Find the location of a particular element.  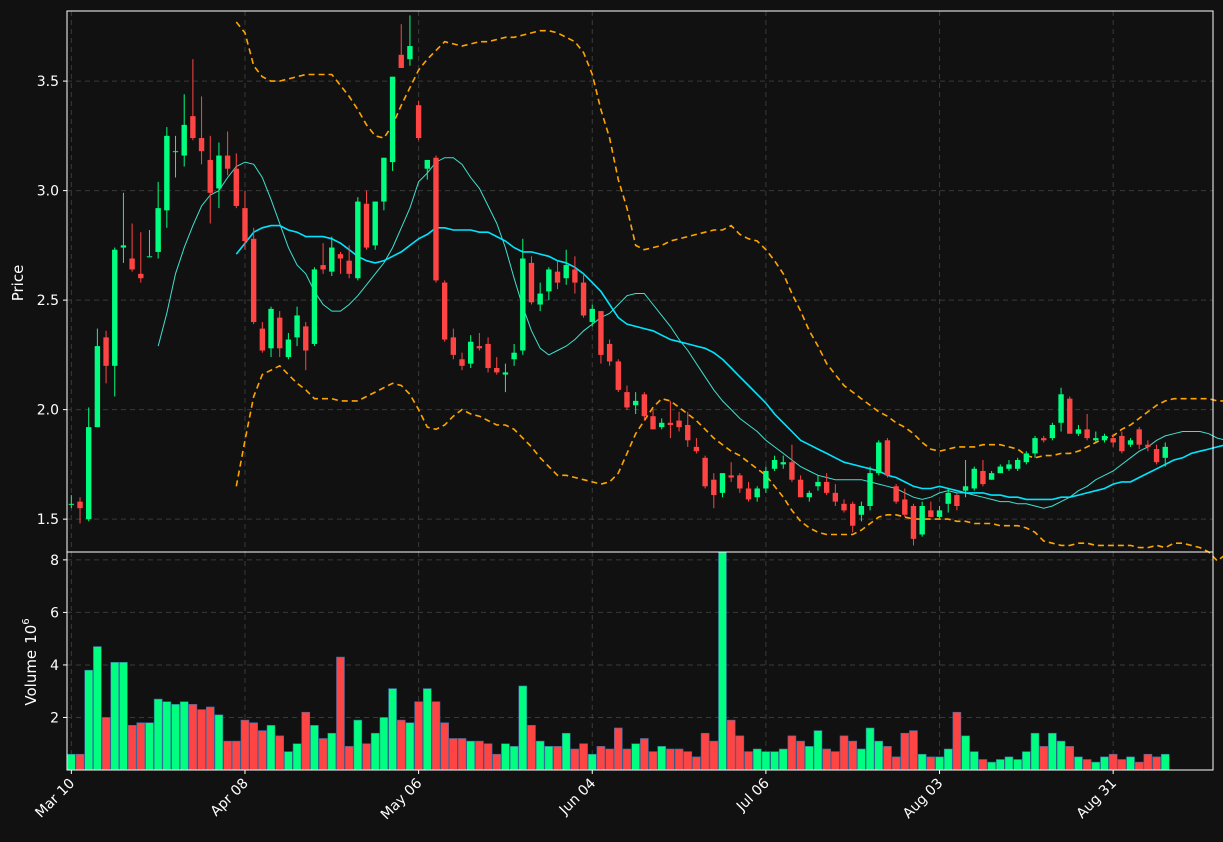

volume-exponent-power: 6 is located at coordinates (26, 621).